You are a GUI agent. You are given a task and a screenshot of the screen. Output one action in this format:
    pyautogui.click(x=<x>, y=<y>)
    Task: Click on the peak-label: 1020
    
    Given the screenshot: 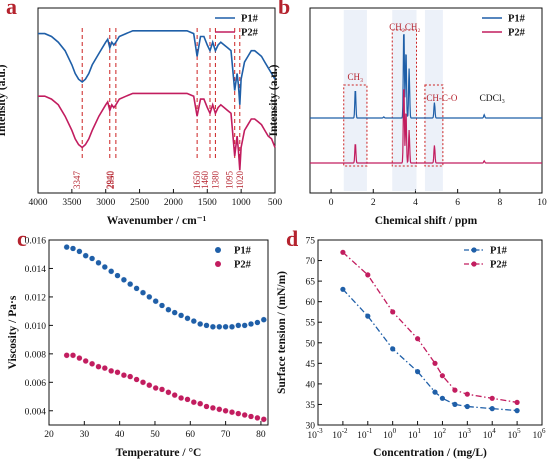 What is the action you would take?
    pyautogui.click(x=240, y=180)
    